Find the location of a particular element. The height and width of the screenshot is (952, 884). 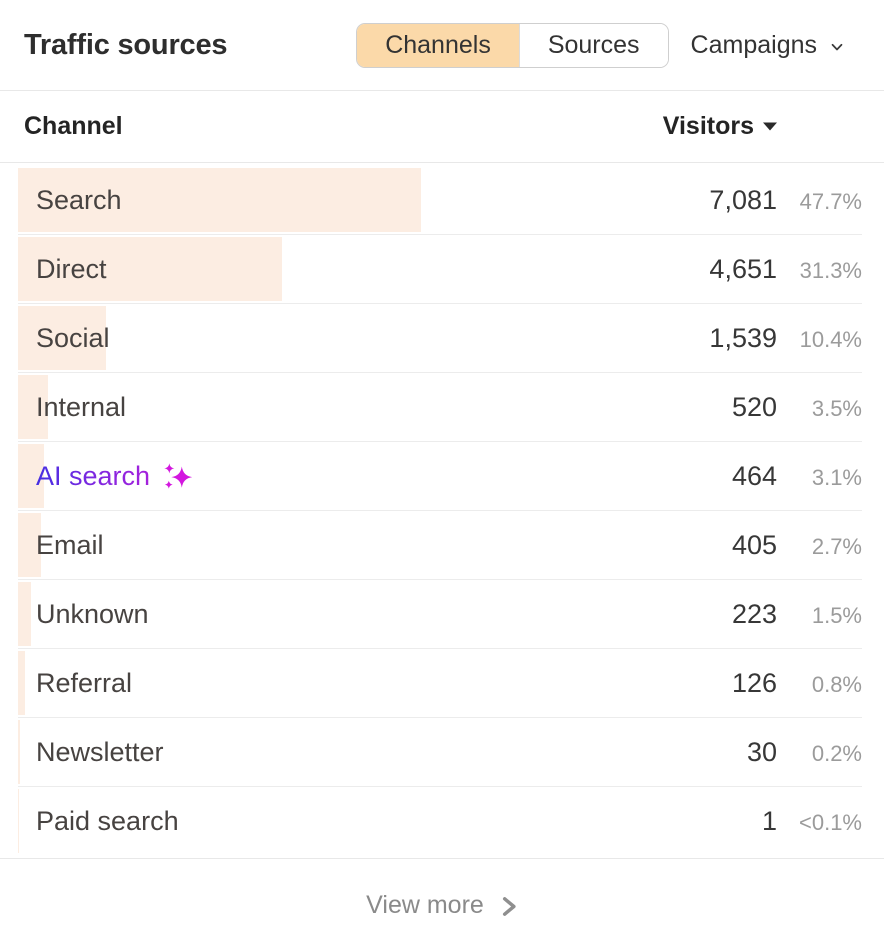

channel-label: Internal is located at coordinates (81, 407).